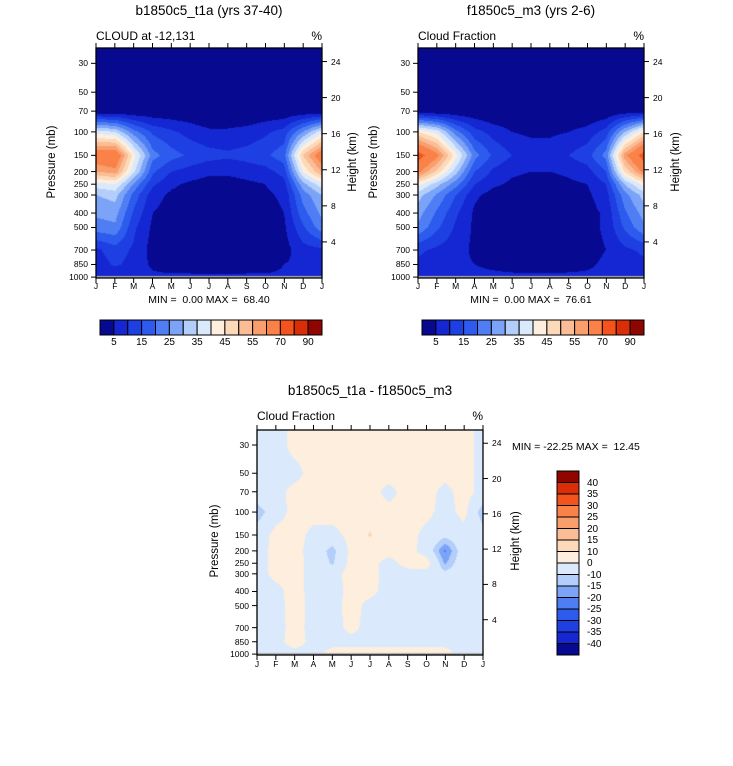 This screenshot has width=733, height=766. I want to click on panel3-contour-field, so click(370, 542).